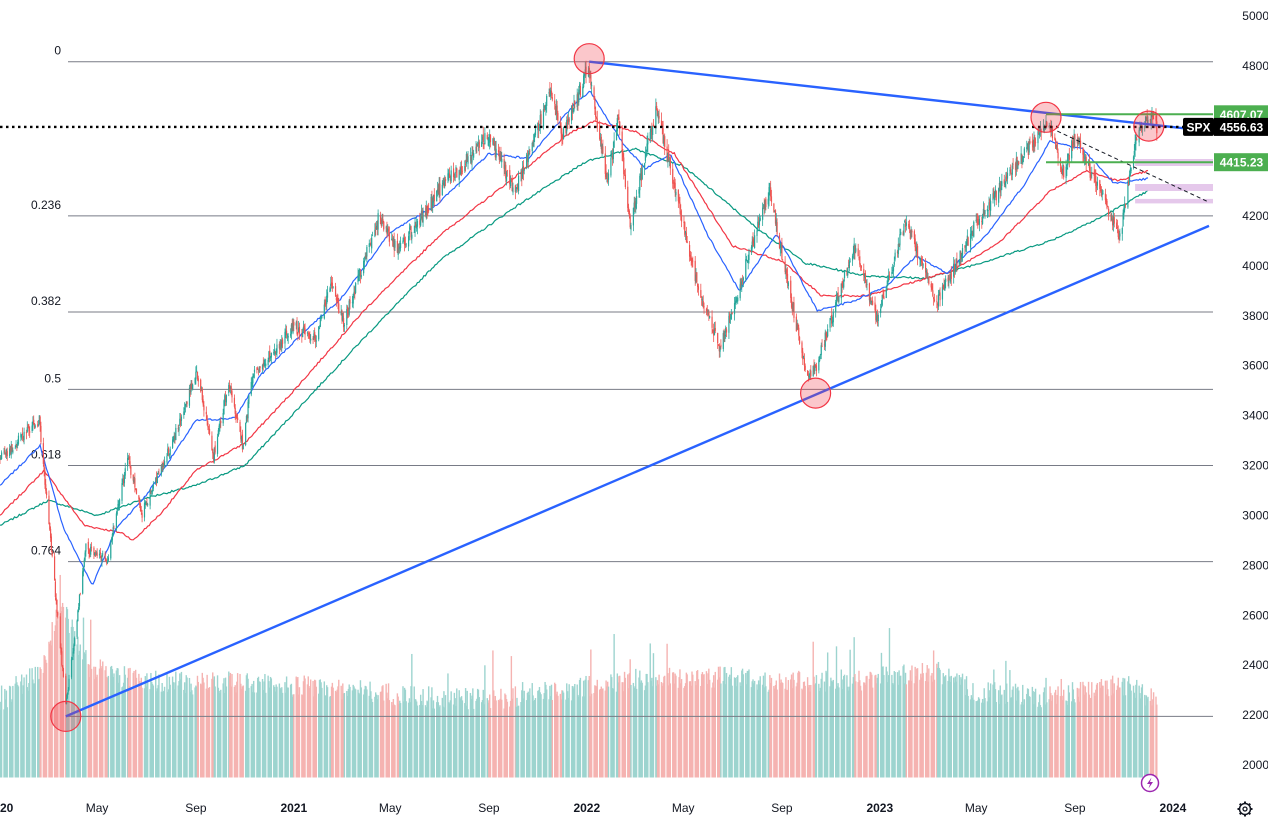 The height and width of the screenshot is (826, 1268). I want to click on gear-icon, so click(1245, 809).